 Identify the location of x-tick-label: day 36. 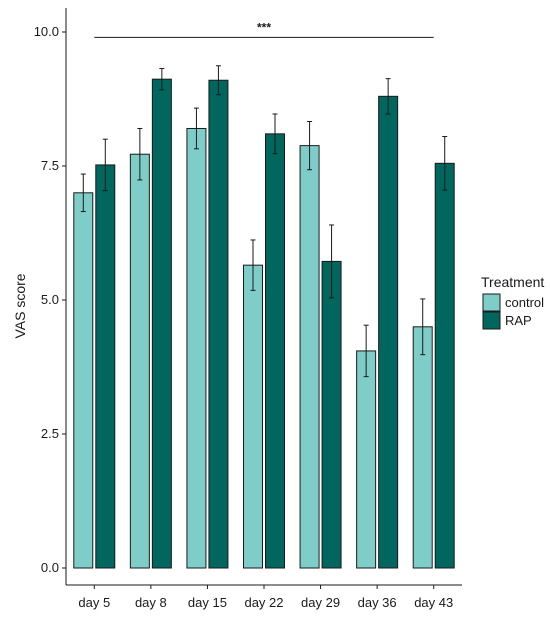
(377, 602).